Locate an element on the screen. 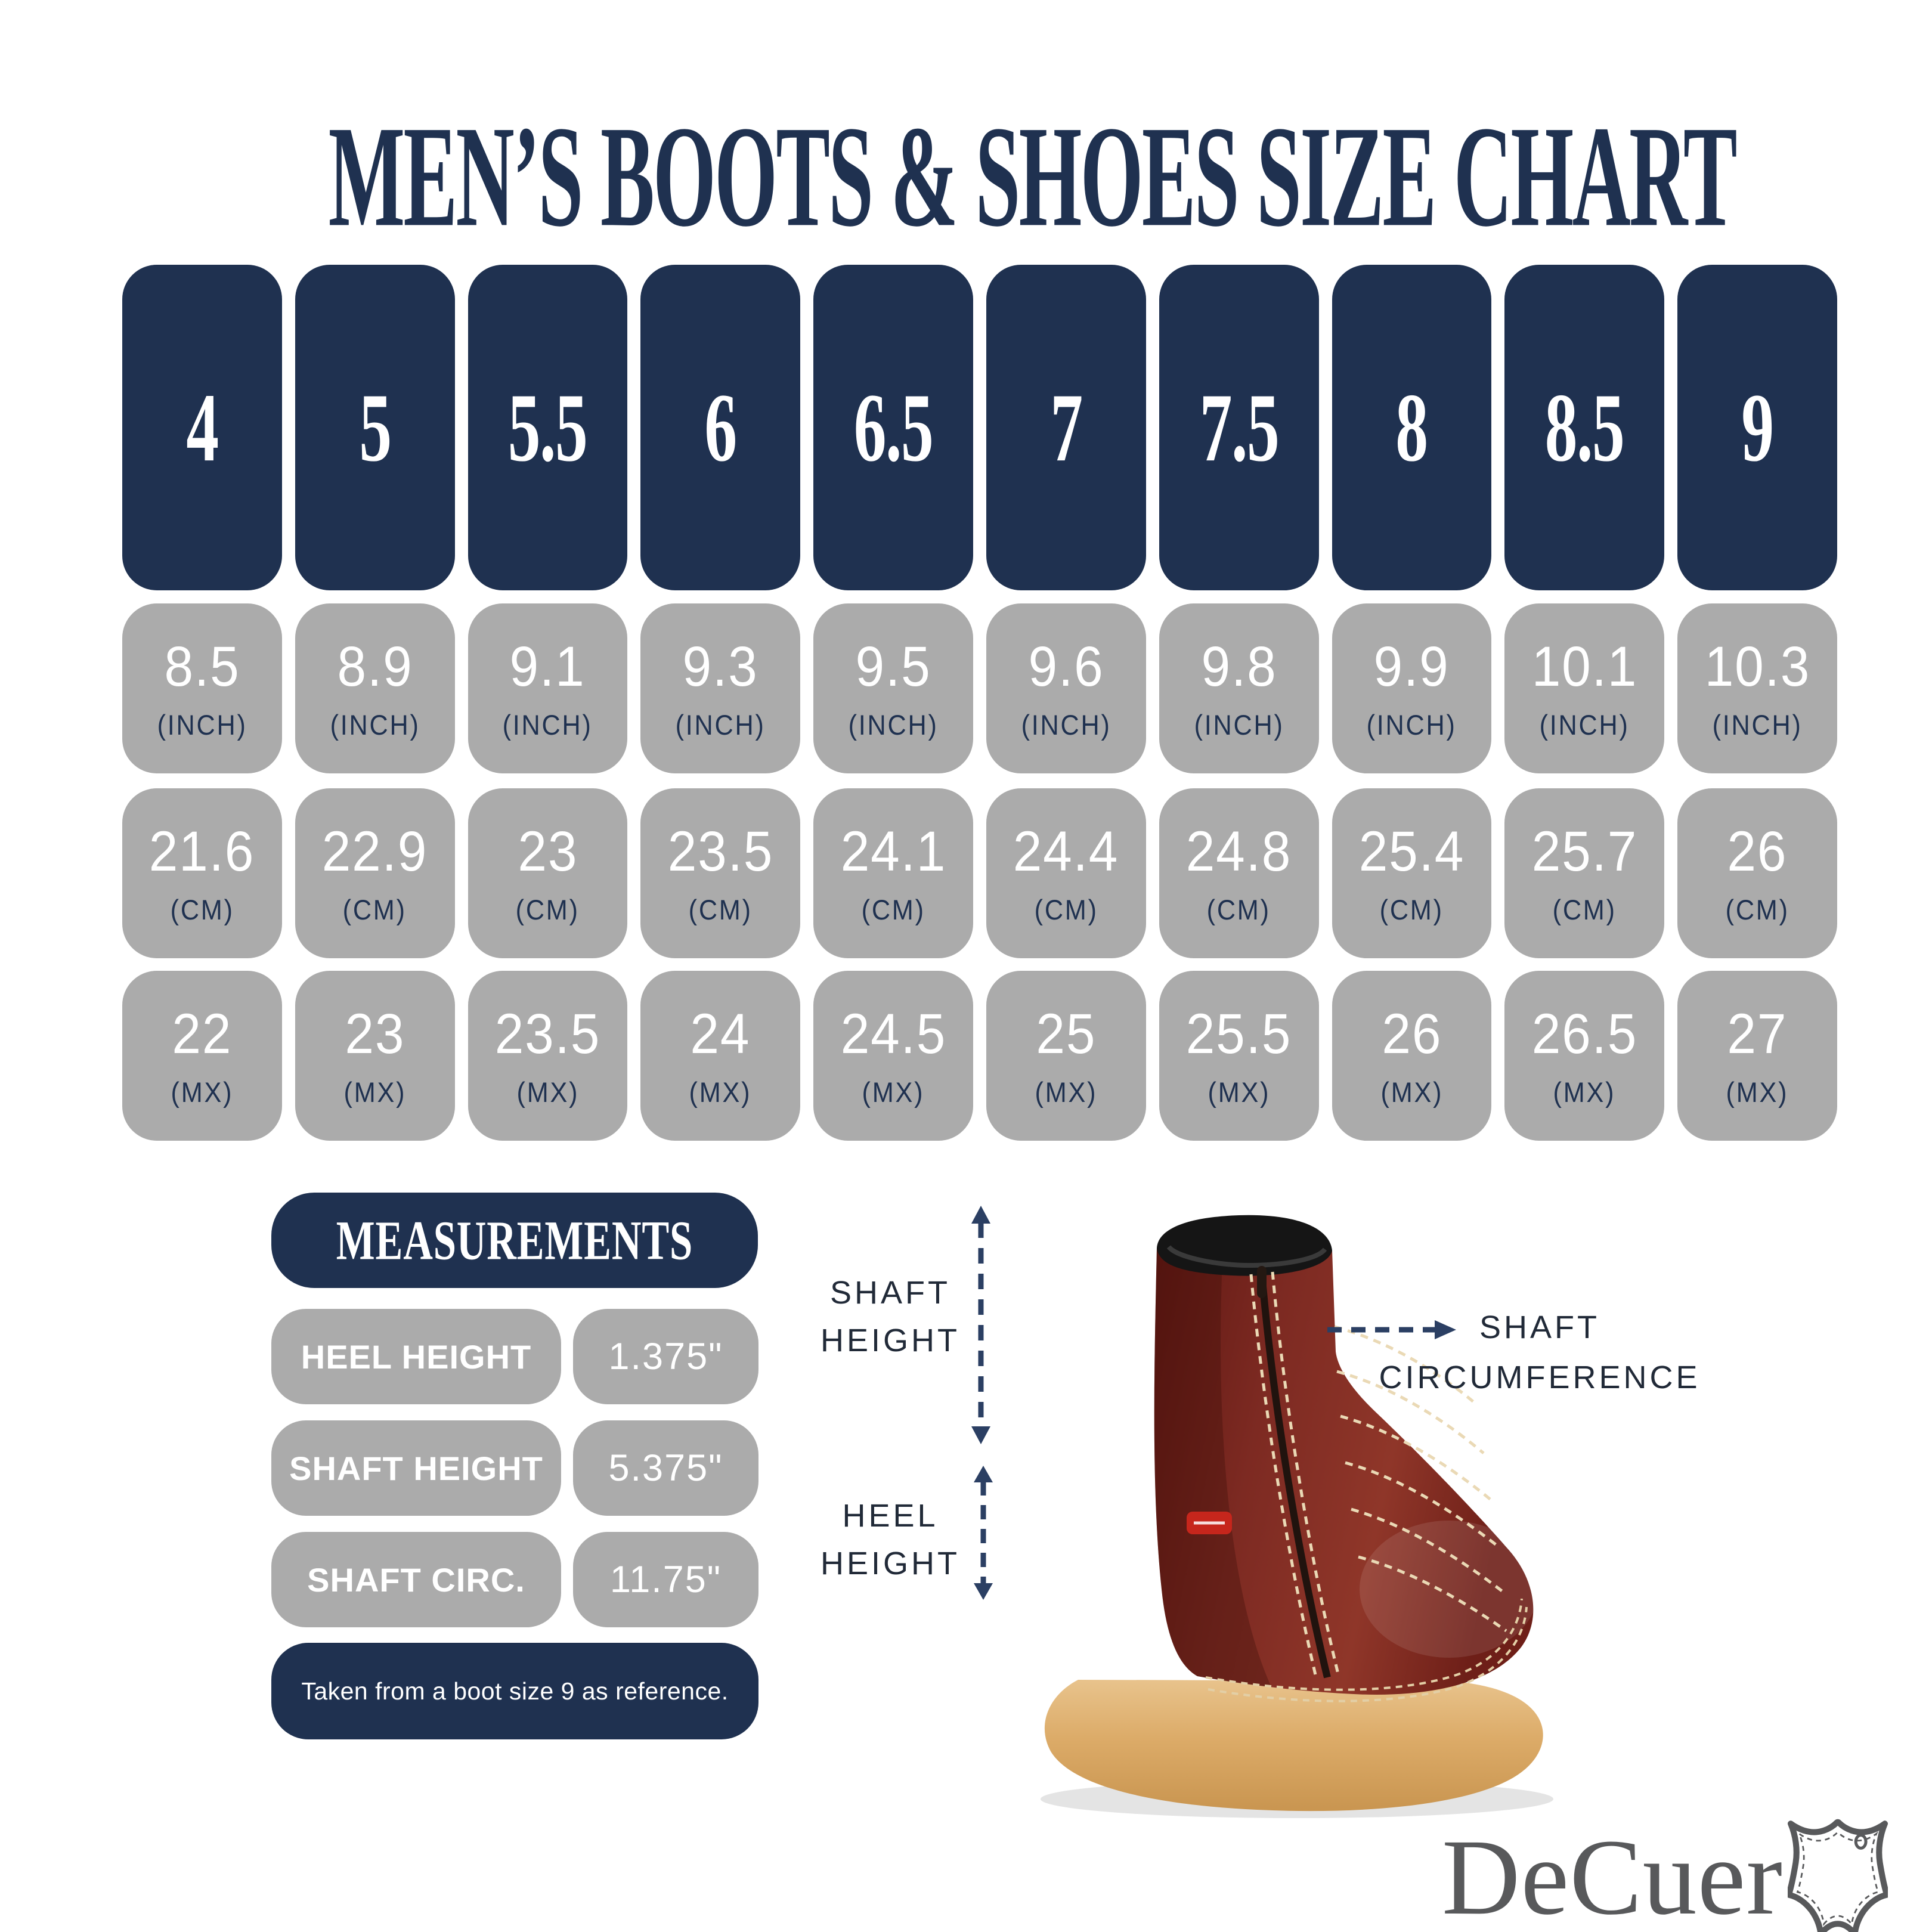 Image resolution: width=1932 pixels, height=1932 pixels. cm-box: 24.8 (CM) is located at coordinates (1239, 873).